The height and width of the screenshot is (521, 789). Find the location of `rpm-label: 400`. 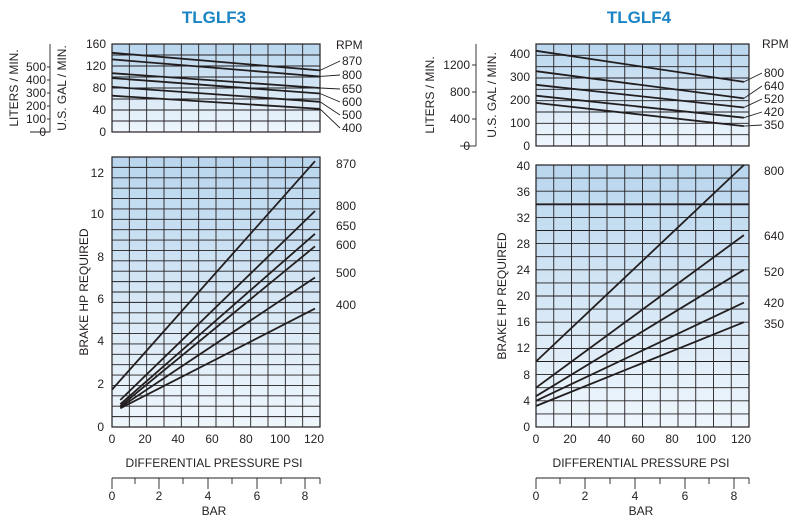

rpm-label: 400 is located at coordinates (352, 128).